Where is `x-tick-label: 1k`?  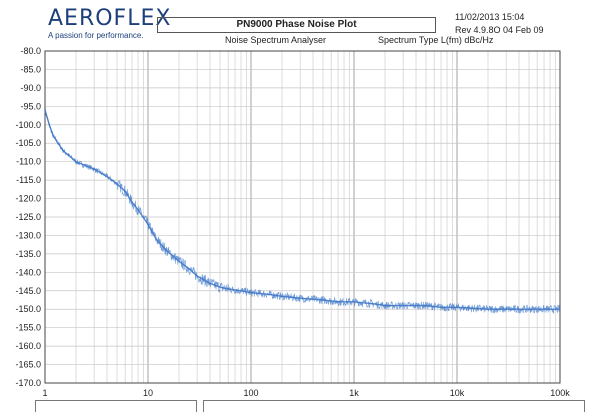 x-tick-label: 1k is located at coordinates (354, 393).